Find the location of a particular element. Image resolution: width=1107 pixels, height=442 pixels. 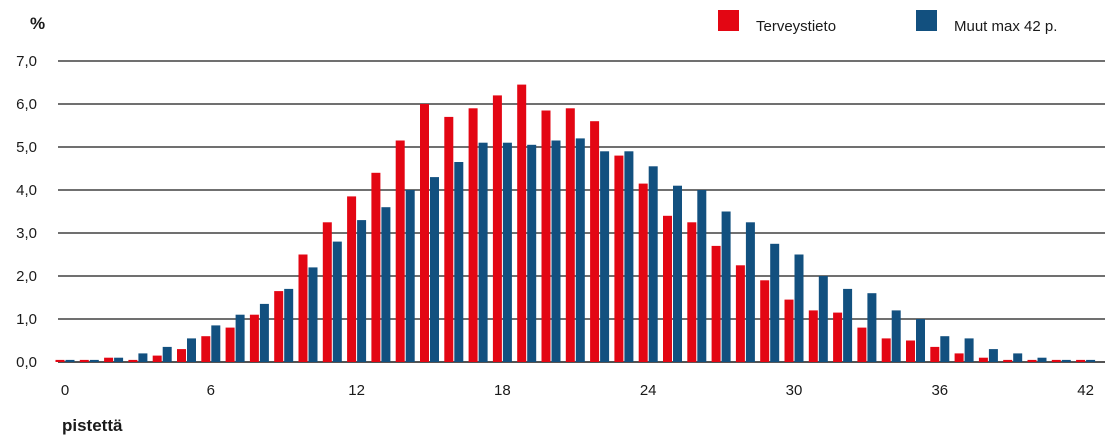

x-axis-tick-labels: 0 6 12 18 24 30 36 42 is located at coordinates (577, 390).